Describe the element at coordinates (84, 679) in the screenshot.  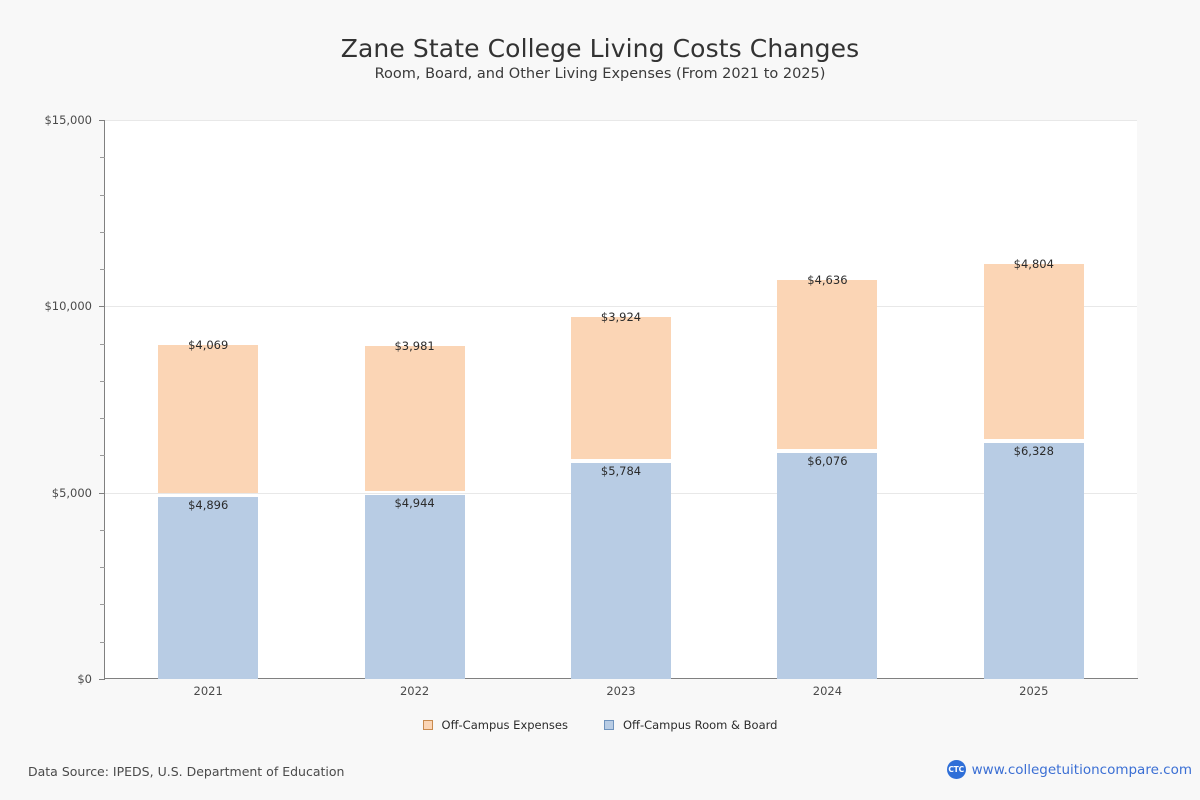
I see `y-axis-tick-label: $0` at that location.